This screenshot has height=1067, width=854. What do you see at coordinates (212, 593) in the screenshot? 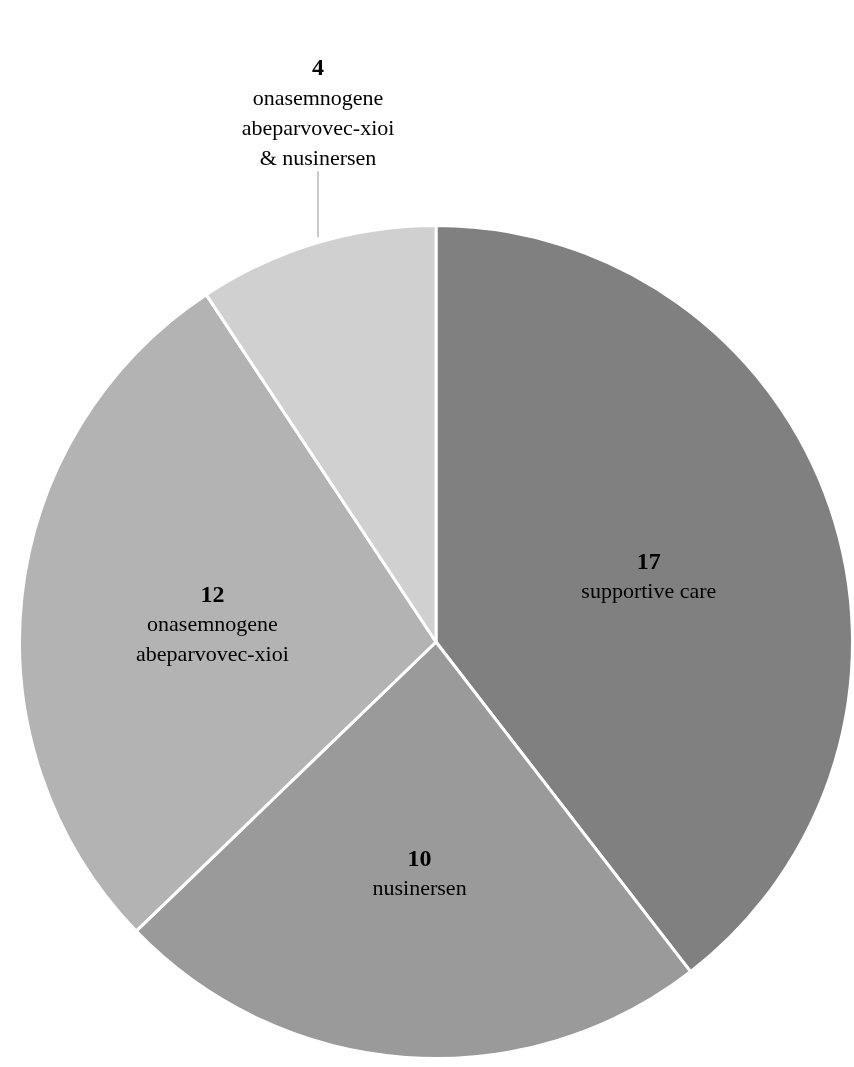
I see `data-label: 12` at bounding box center [212, 593].